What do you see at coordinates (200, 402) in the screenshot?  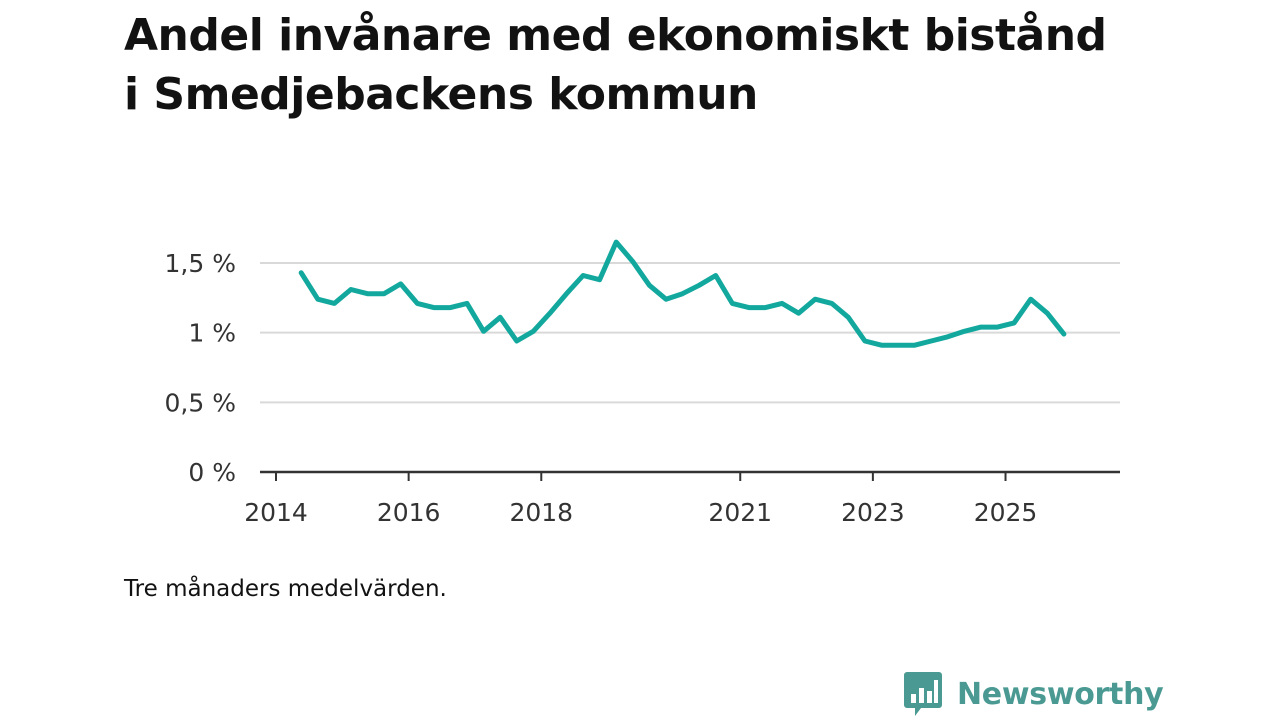 I see `y-tick-label: 0,5 %` at bounding box center [200, 402].